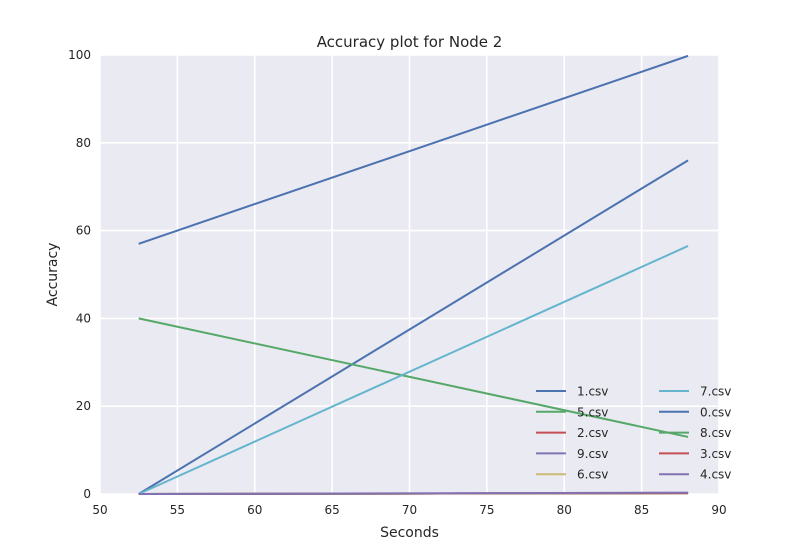 Image resolution: width=800 pixels, height=550 pixels. What do you see at coordinates (572, 433) in the screenshot?
I see `legend-item-2-csv: 2.csv` at bounding box center [572, 433].